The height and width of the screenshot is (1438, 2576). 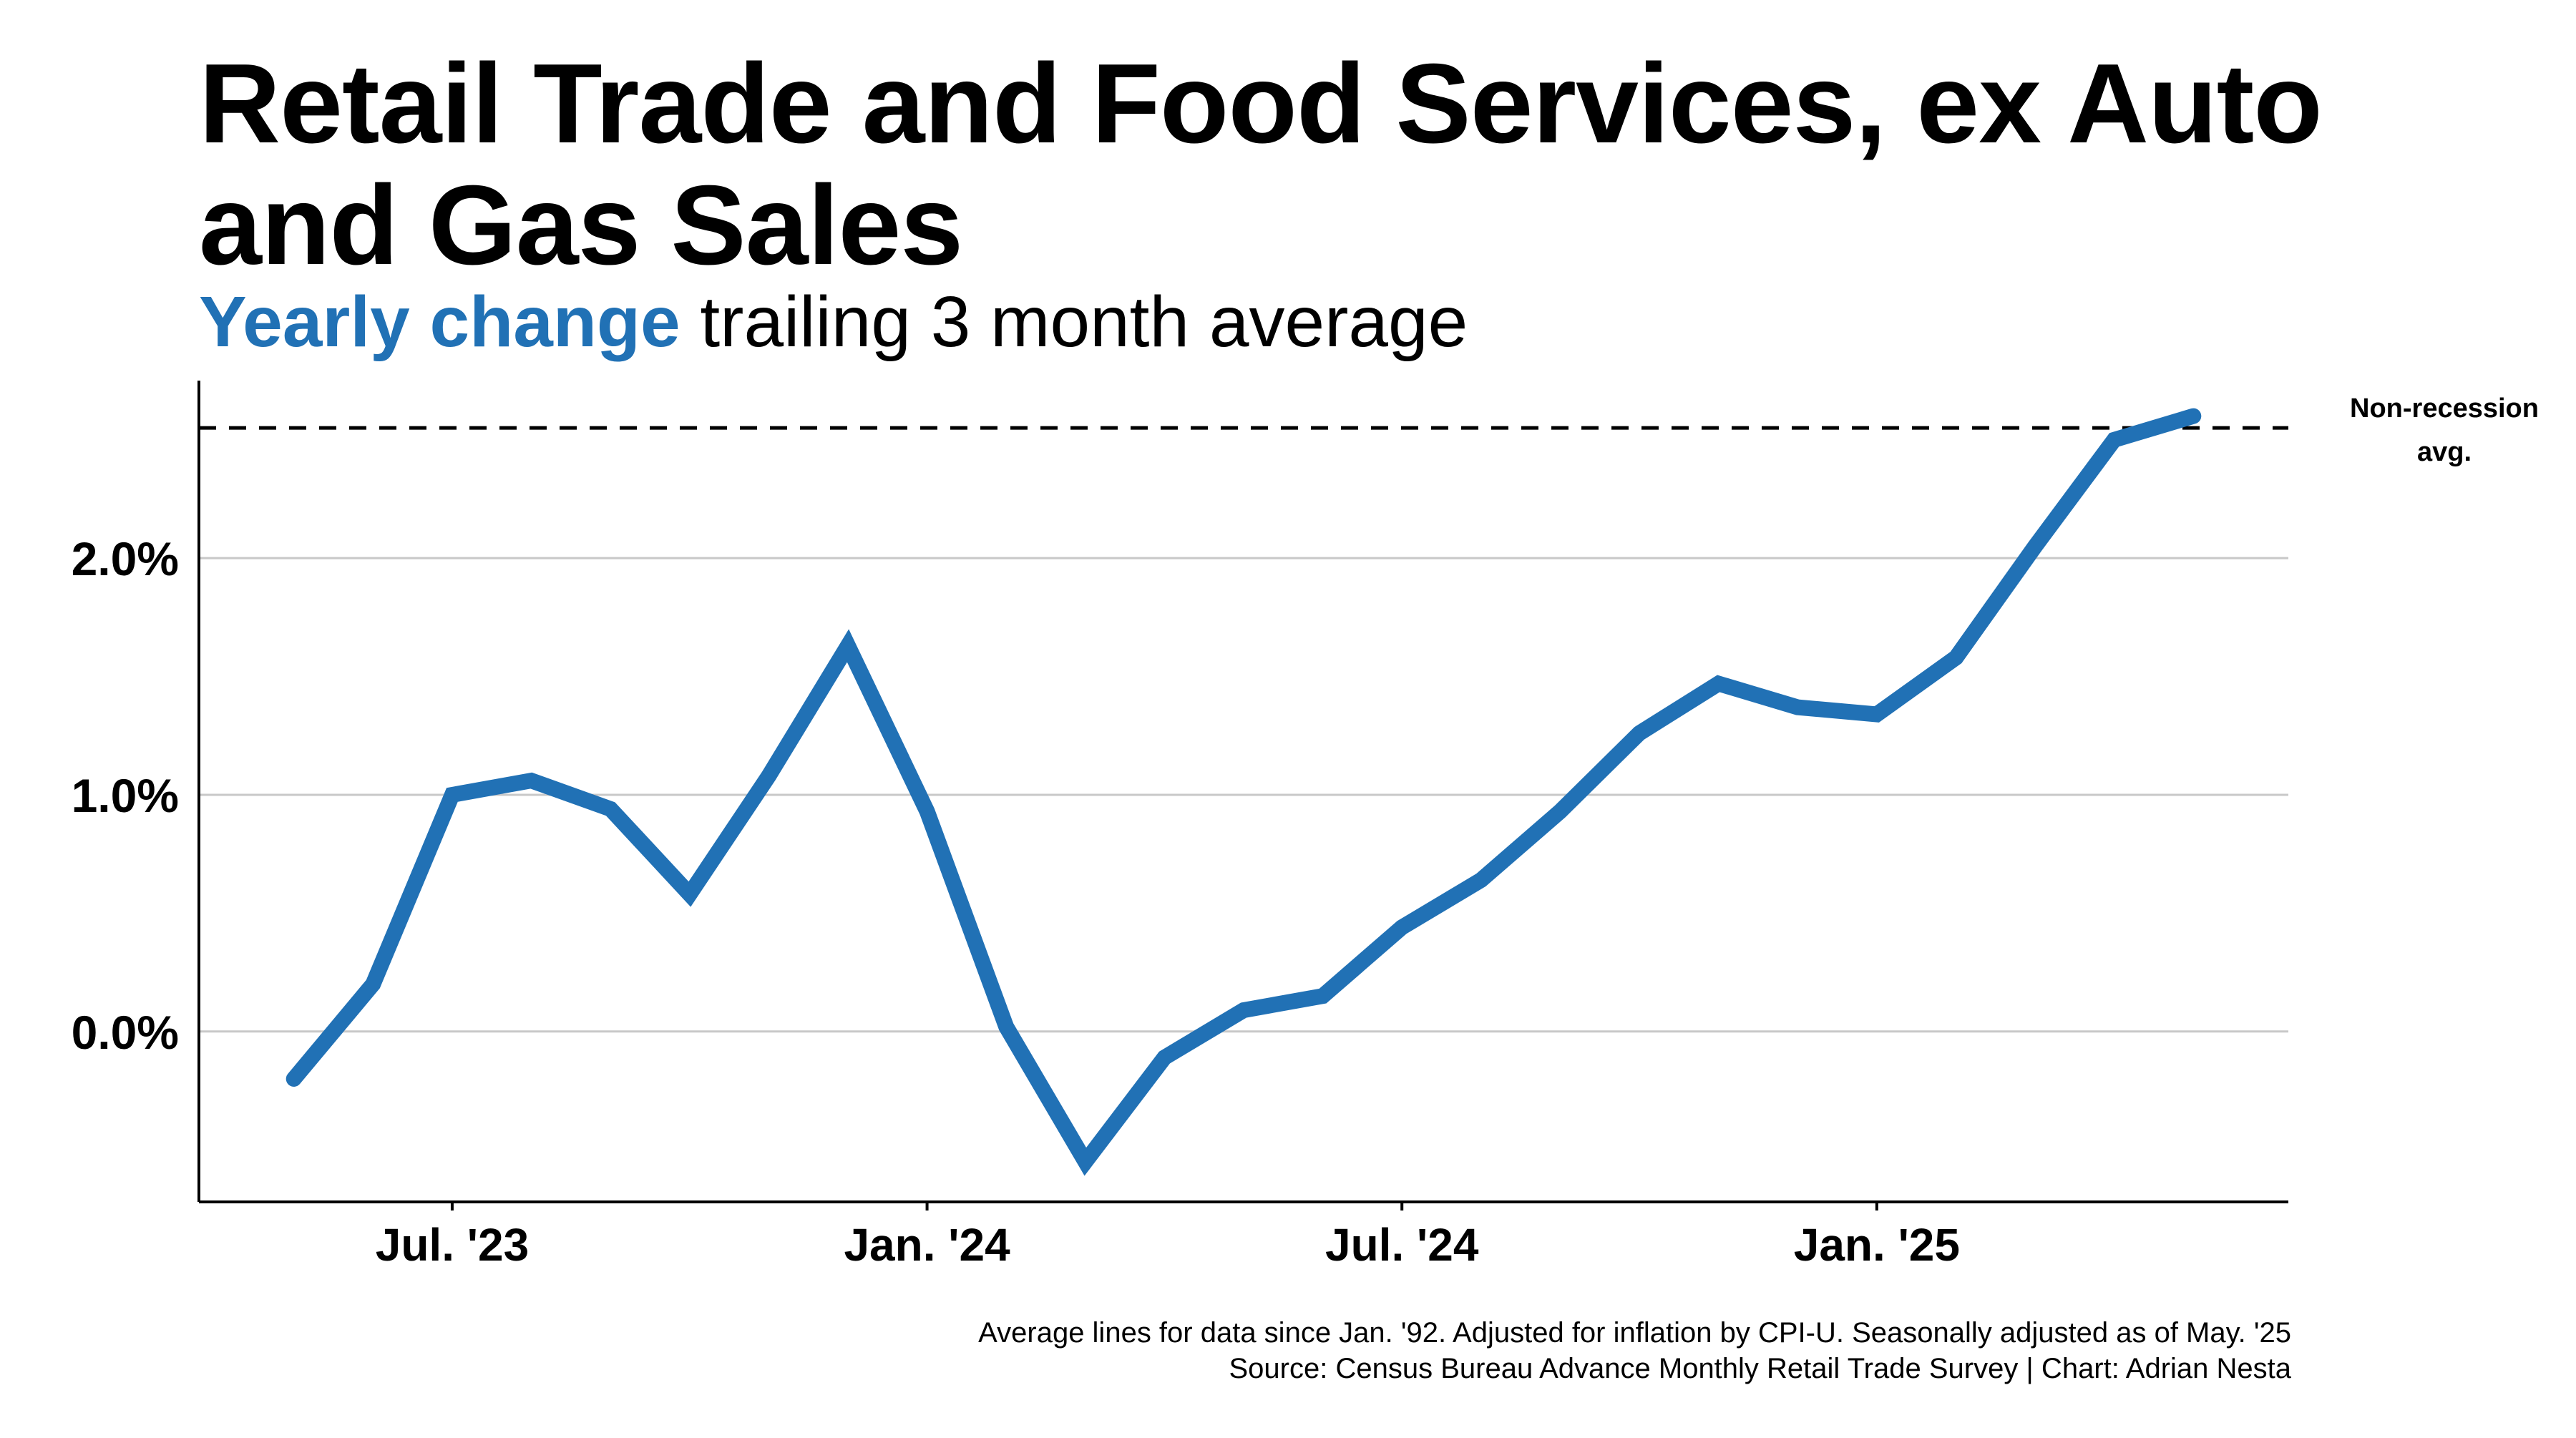 What do you see at coordinates (2444, 452) in the screenshot?
I see `reference-line-label: avg.` at bounding box center [2444, 452].